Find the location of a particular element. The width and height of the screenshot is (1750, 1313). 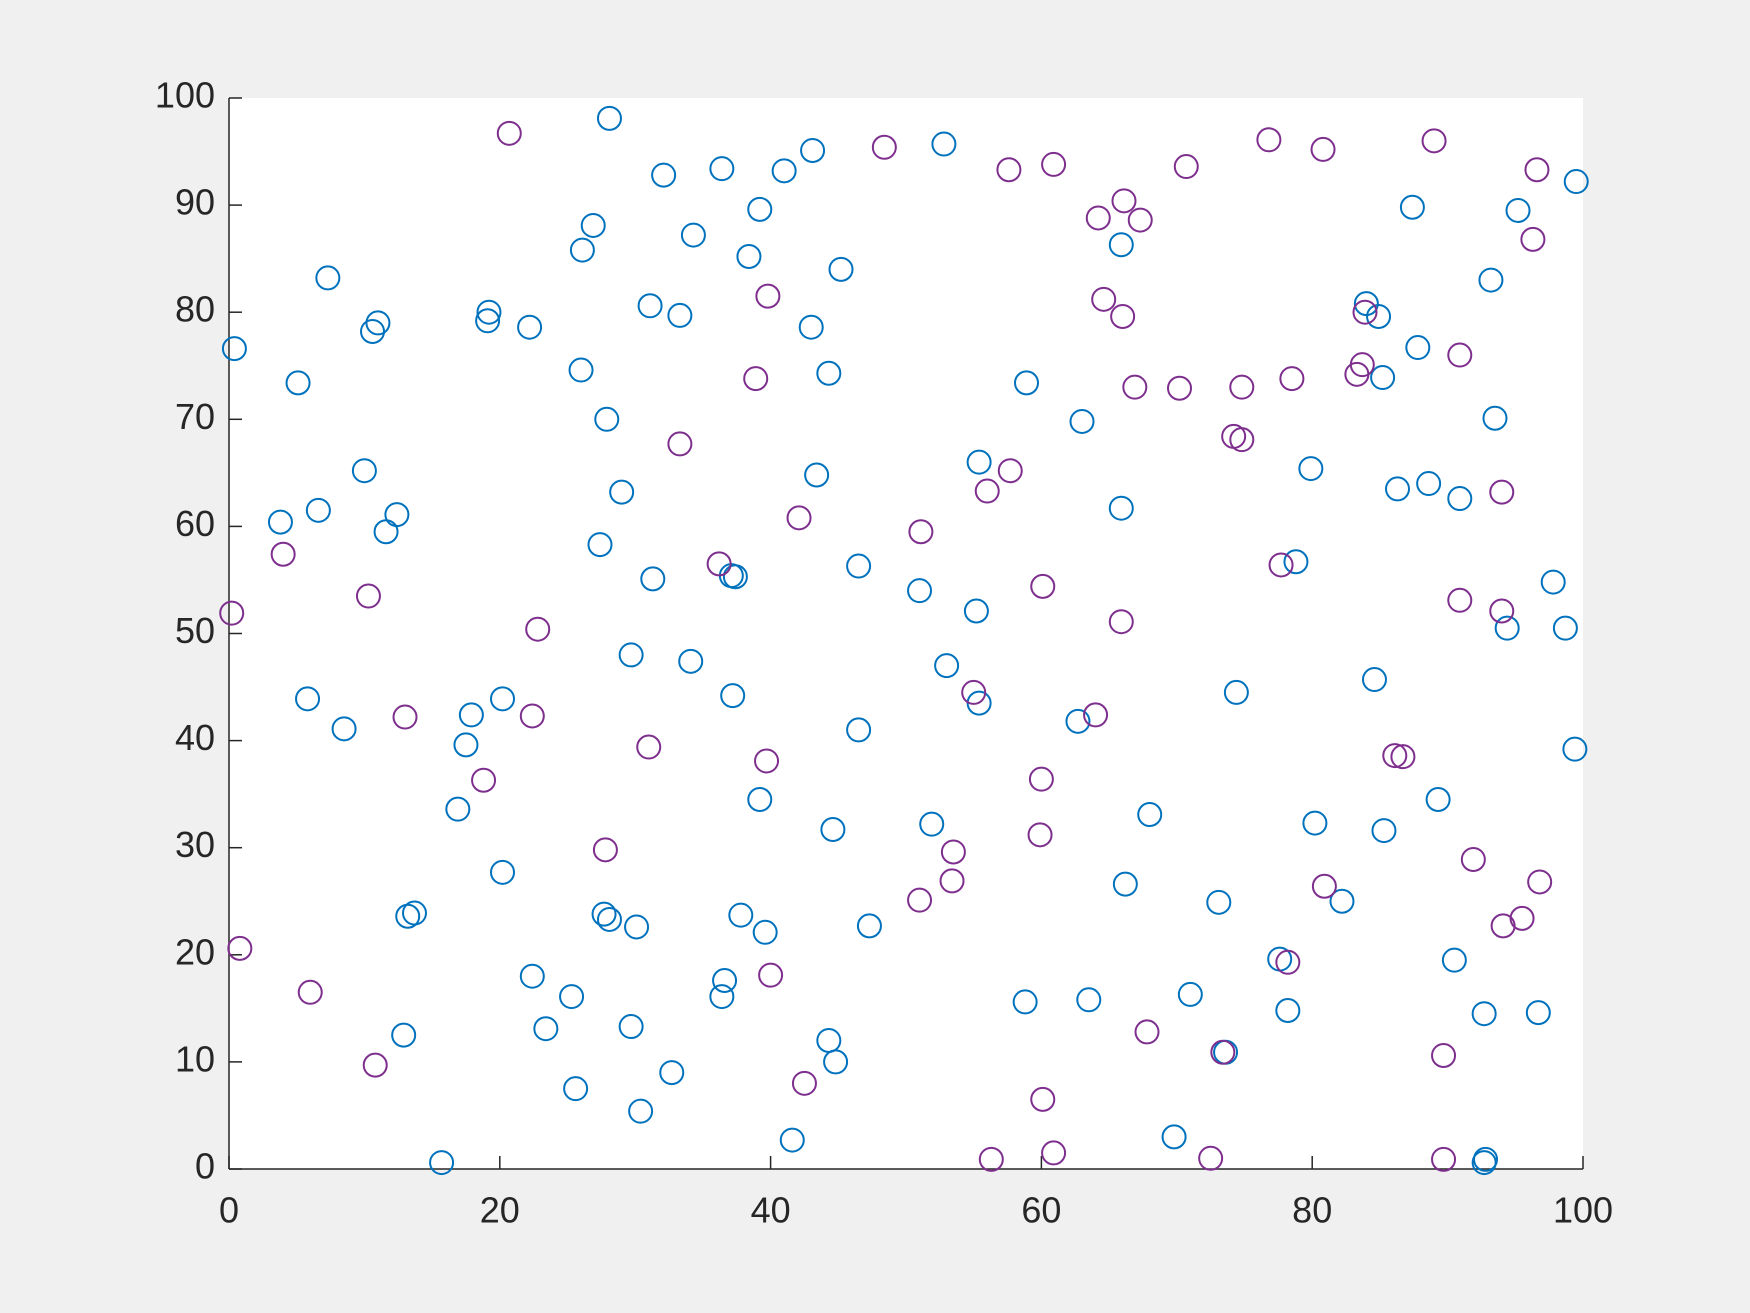

y-tick-label: 0 is located at coordinates (205, 1166).